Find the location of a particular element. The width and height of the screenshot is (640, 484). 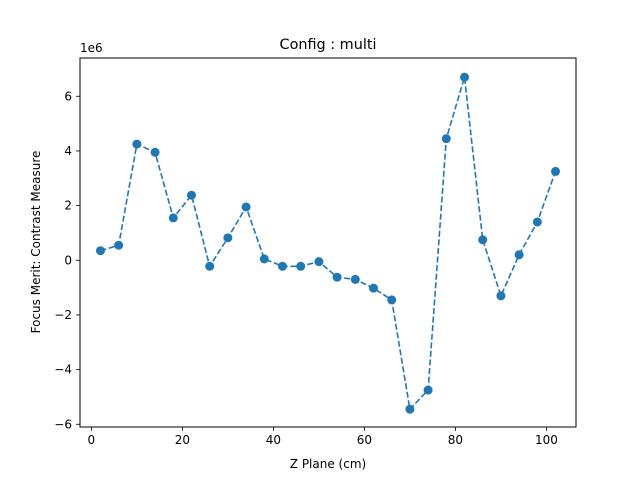

y-axis-label: Focus Merit: Contrast Measure is located at coordinates (36, 242).